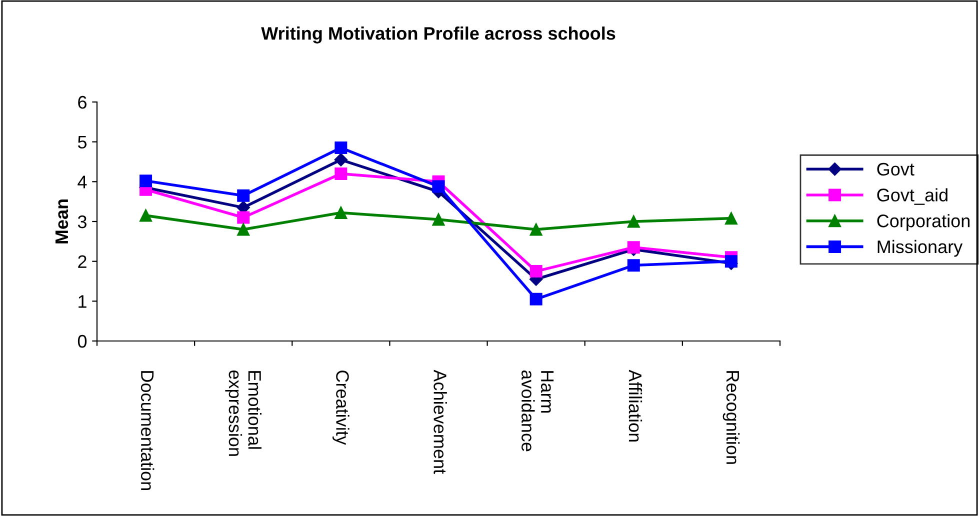 The height and width of the screenshot is (516, 979). I want to click on y-tick-label: 0, so click(82, 341).